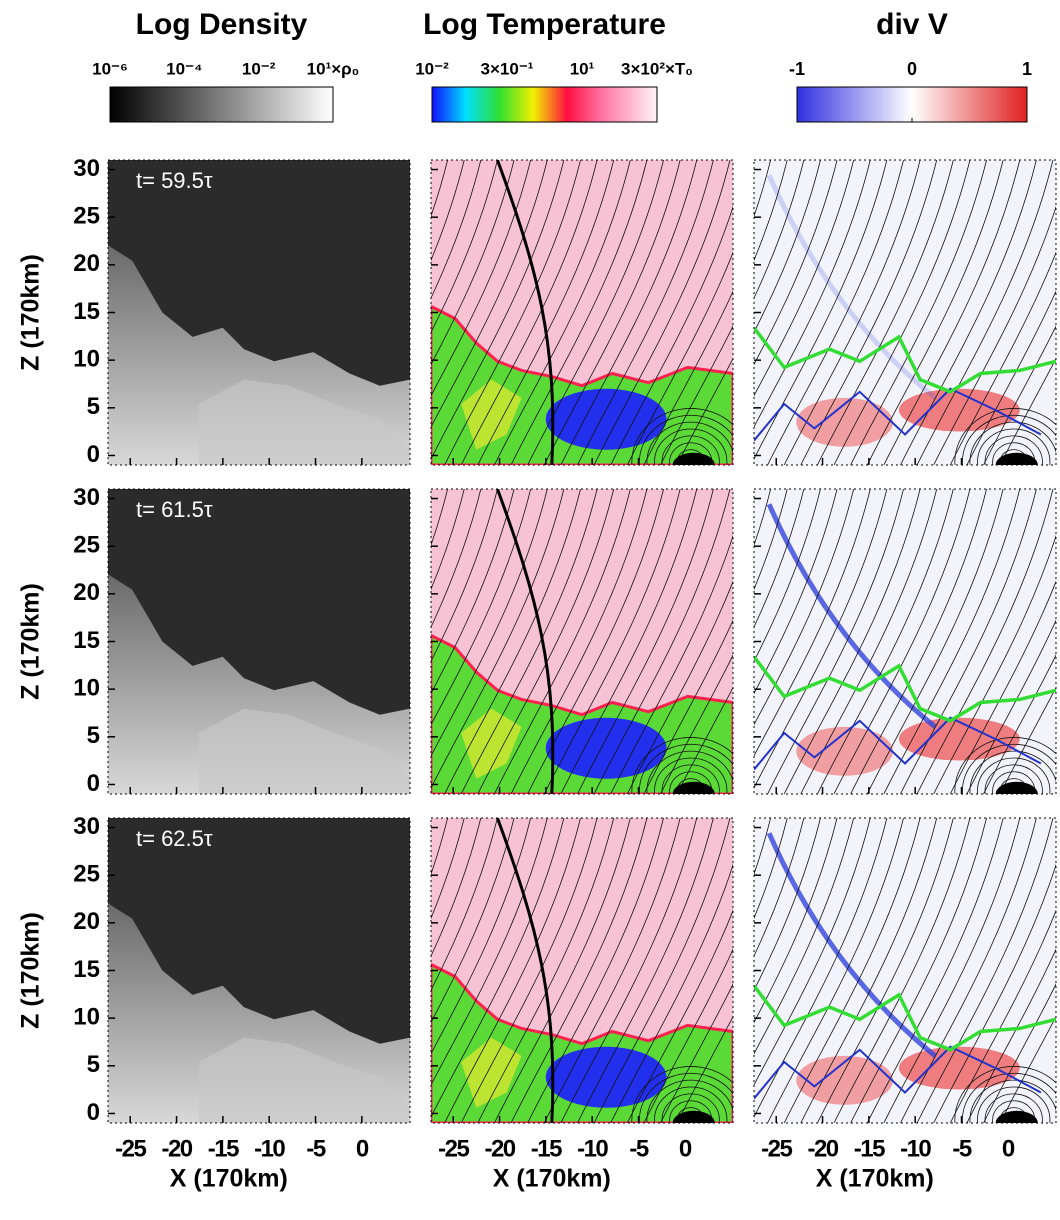 Image resolution: width=1060 pixels, height=1220 pixels. I want to click on y-tick-label: 30, so click(86, 168).